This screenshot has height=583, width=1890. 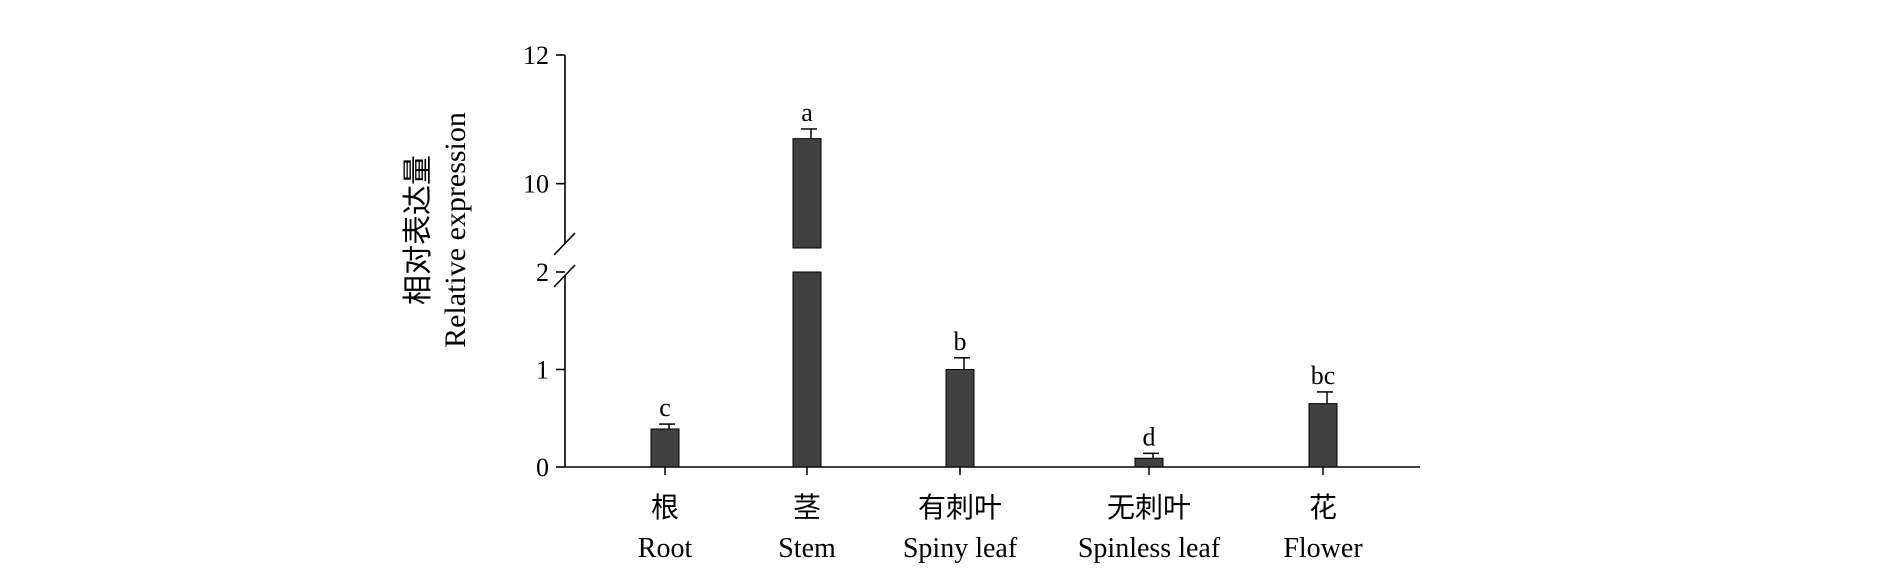 I want to click on bar-spiny-leaf, so click(x=960, y=418).